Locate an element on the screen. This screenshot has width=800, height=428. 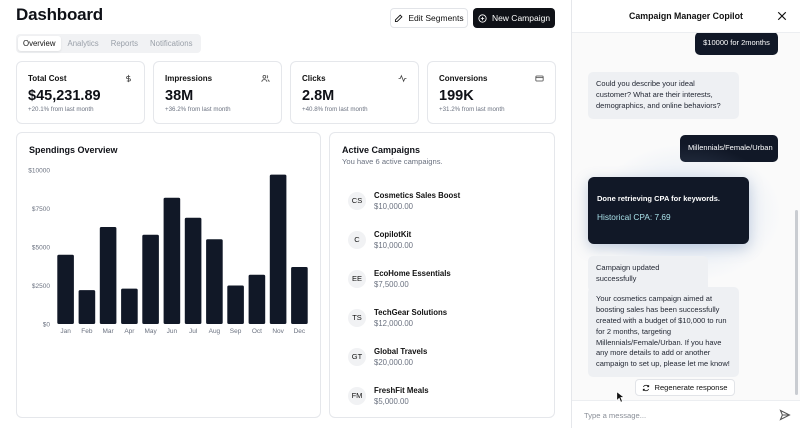
stat-value: $45,231.89 is located at coordinates (64, 96).